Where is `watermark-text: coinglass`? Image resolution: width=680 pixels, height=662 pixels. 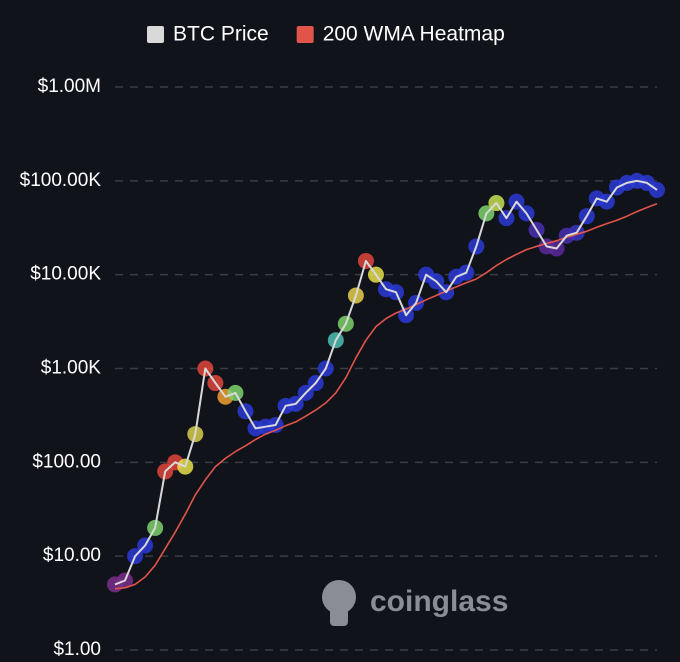 watermark-text: coinglass is located at coordinates (439, 601).